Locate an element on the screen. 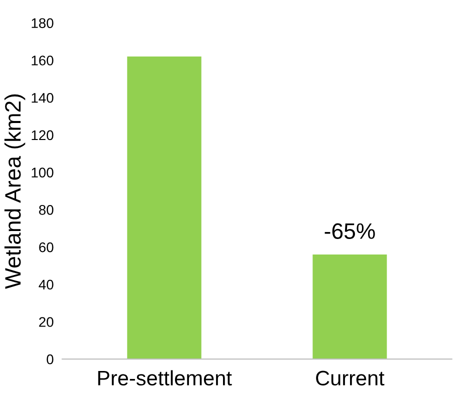 This screenshot has width=461, height=409. y-tick-label: 180 is located at coordinates (43, 23).